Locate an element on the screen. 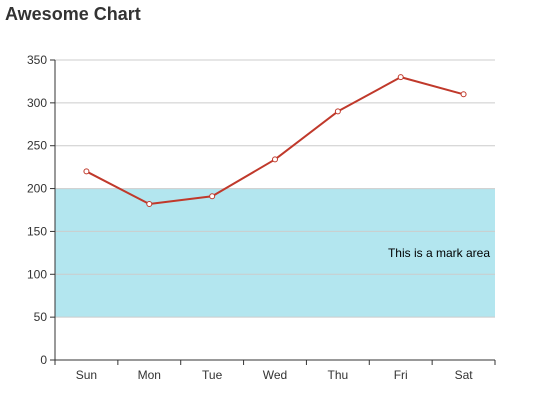 The height and width of the screenshot is (420, 550). x-tick-label: Mon is located at coordinates (149, 375).